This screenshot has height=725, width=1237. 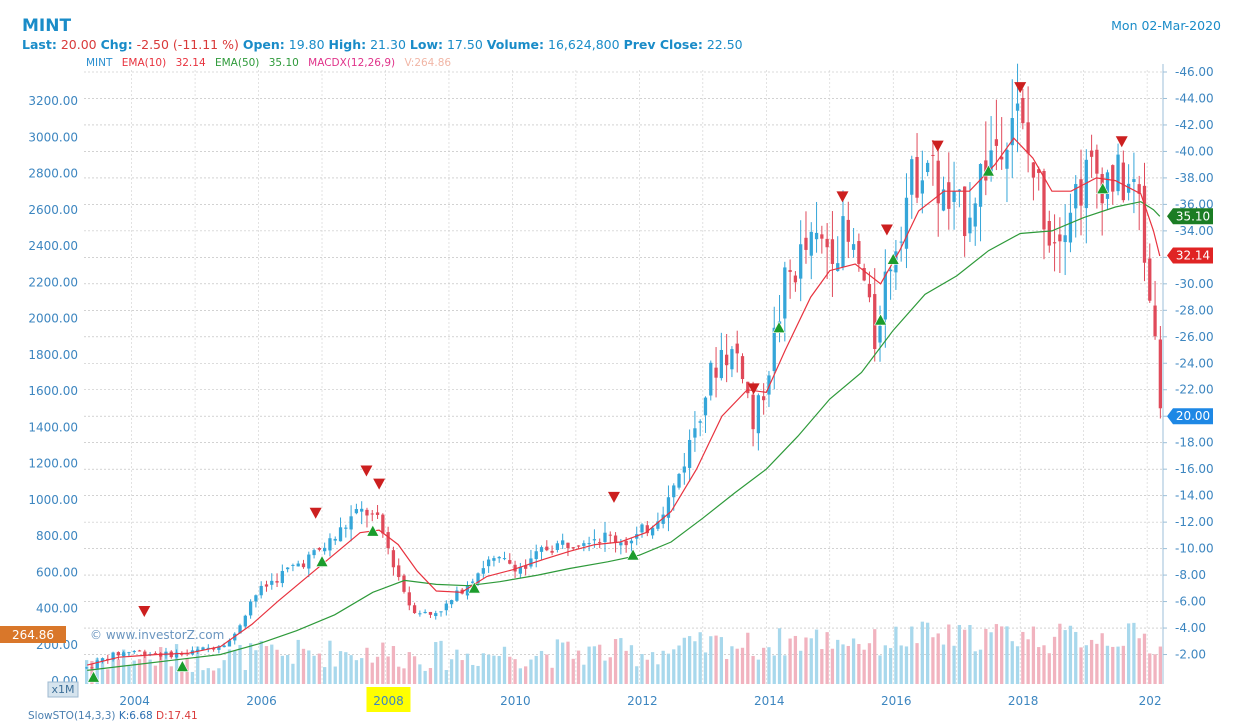 I want to click on left-axis-tick: 800.00, so click(x=57, y=536).